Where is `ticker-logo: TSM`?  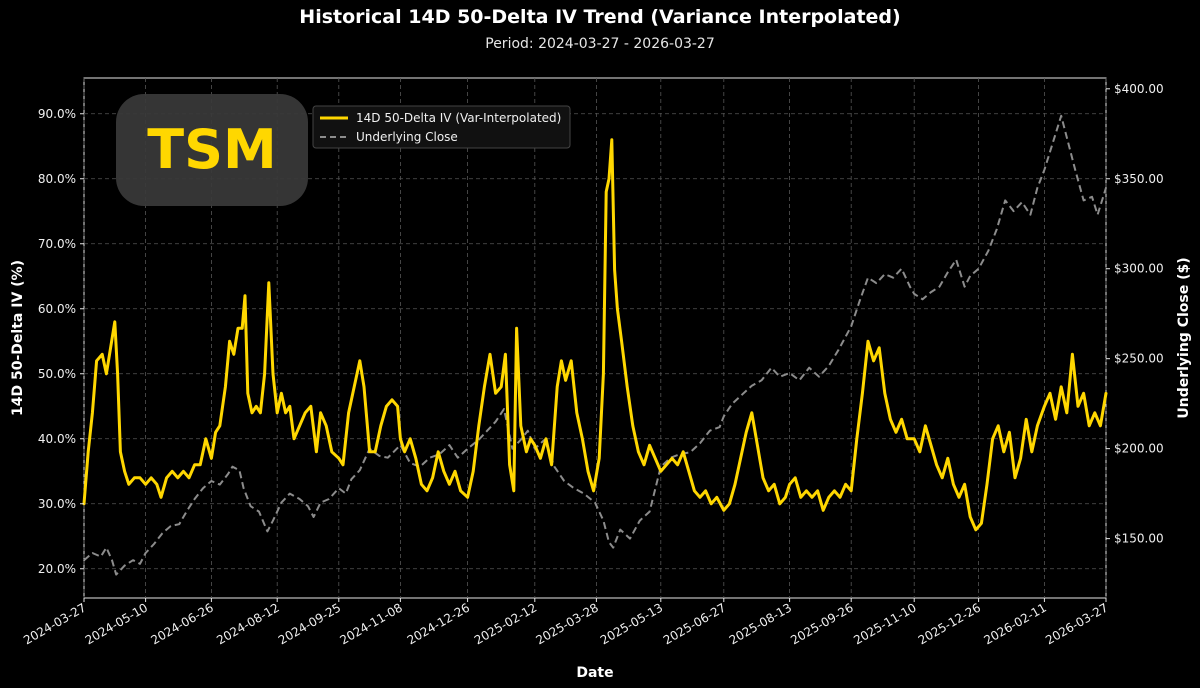
ticker-logo: TSM is located at coordinates (212, 150).